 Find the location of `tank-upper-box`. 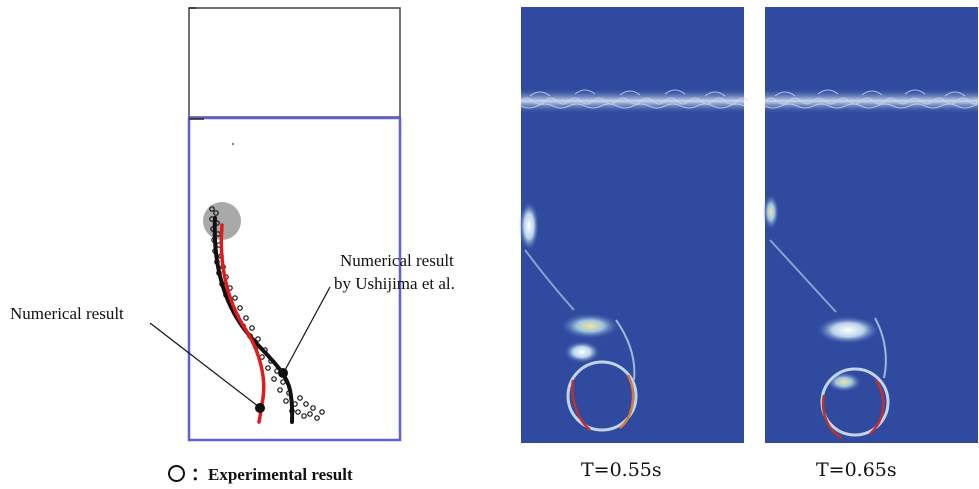

tank-upper-box is located at coordinates (294, 62).